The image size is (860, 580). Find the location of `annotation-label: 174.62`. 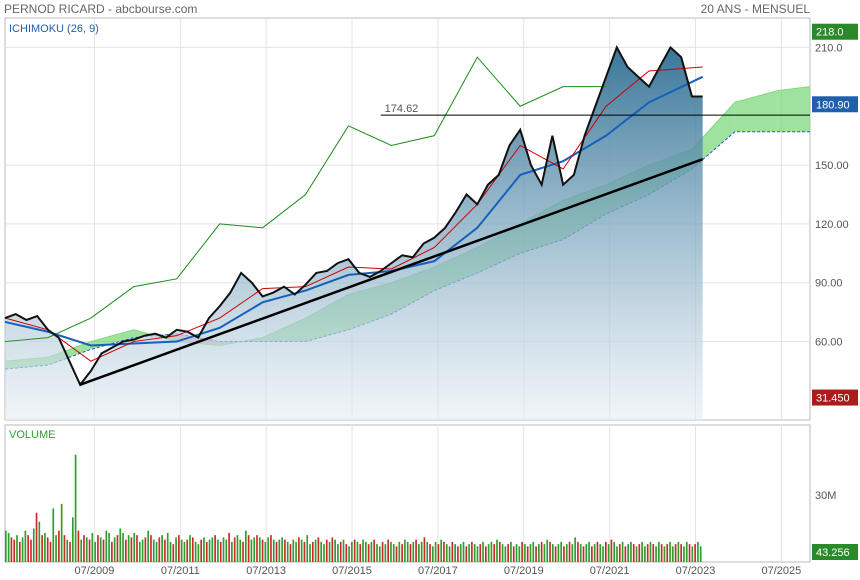

annotation-label: 174.62 is located at coordinates (402, 109).